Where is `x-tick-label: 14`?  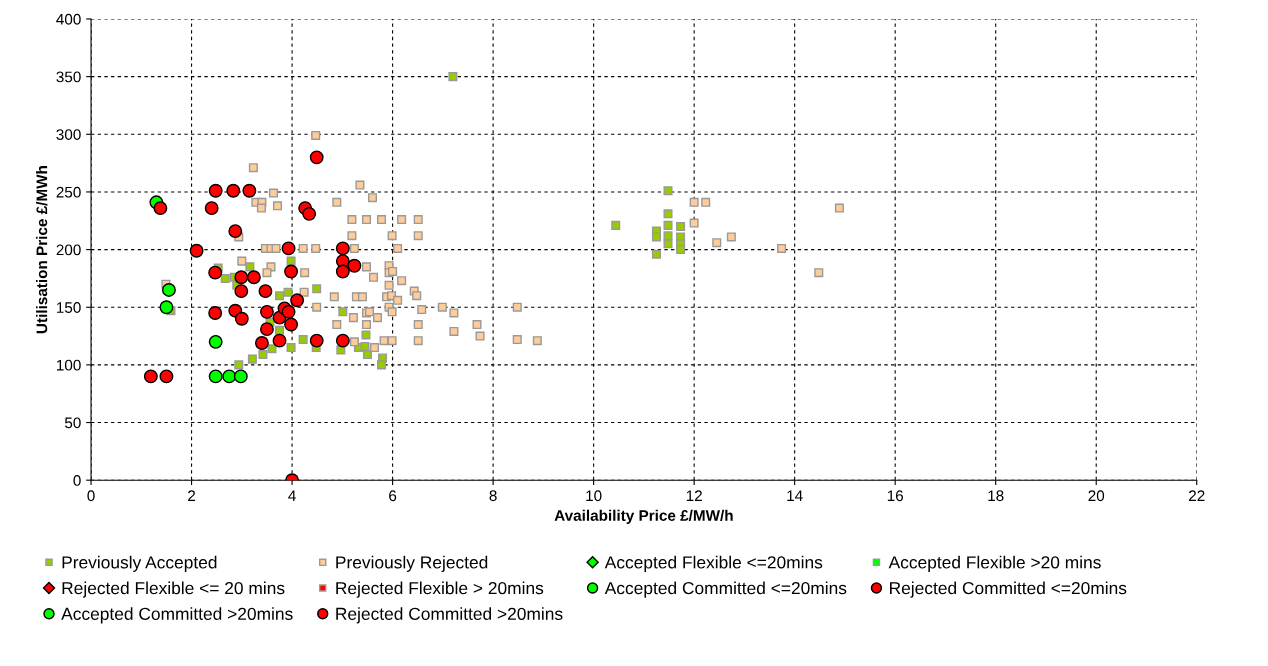 x-tick-label: 14 is located at coordinates (795, 495).